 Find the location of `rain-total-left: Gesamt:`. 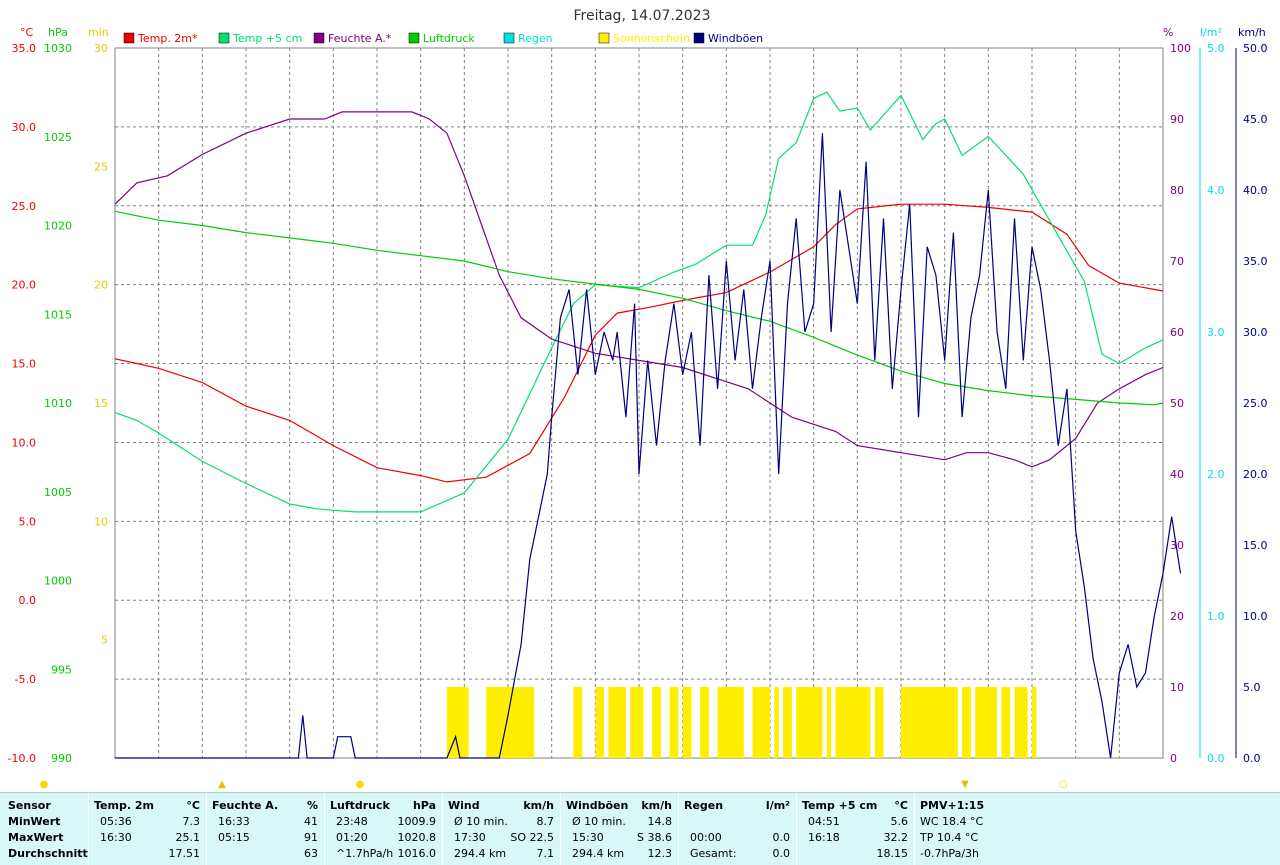

rain-total-left: Gesamt: is located at coordinates (713, 853).